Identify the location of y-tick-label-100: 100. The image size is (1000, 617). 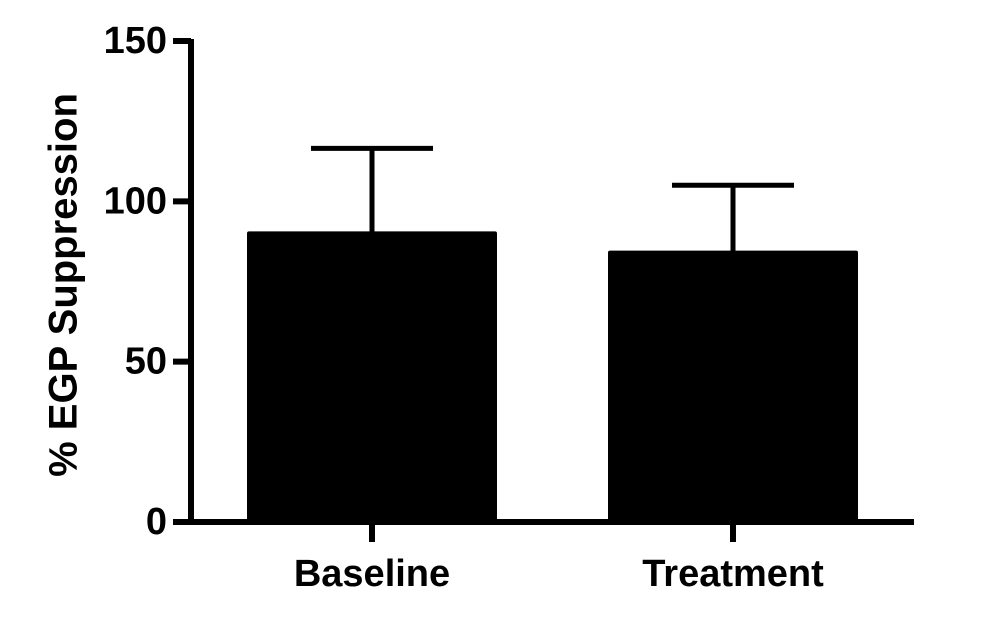
(135, 201).